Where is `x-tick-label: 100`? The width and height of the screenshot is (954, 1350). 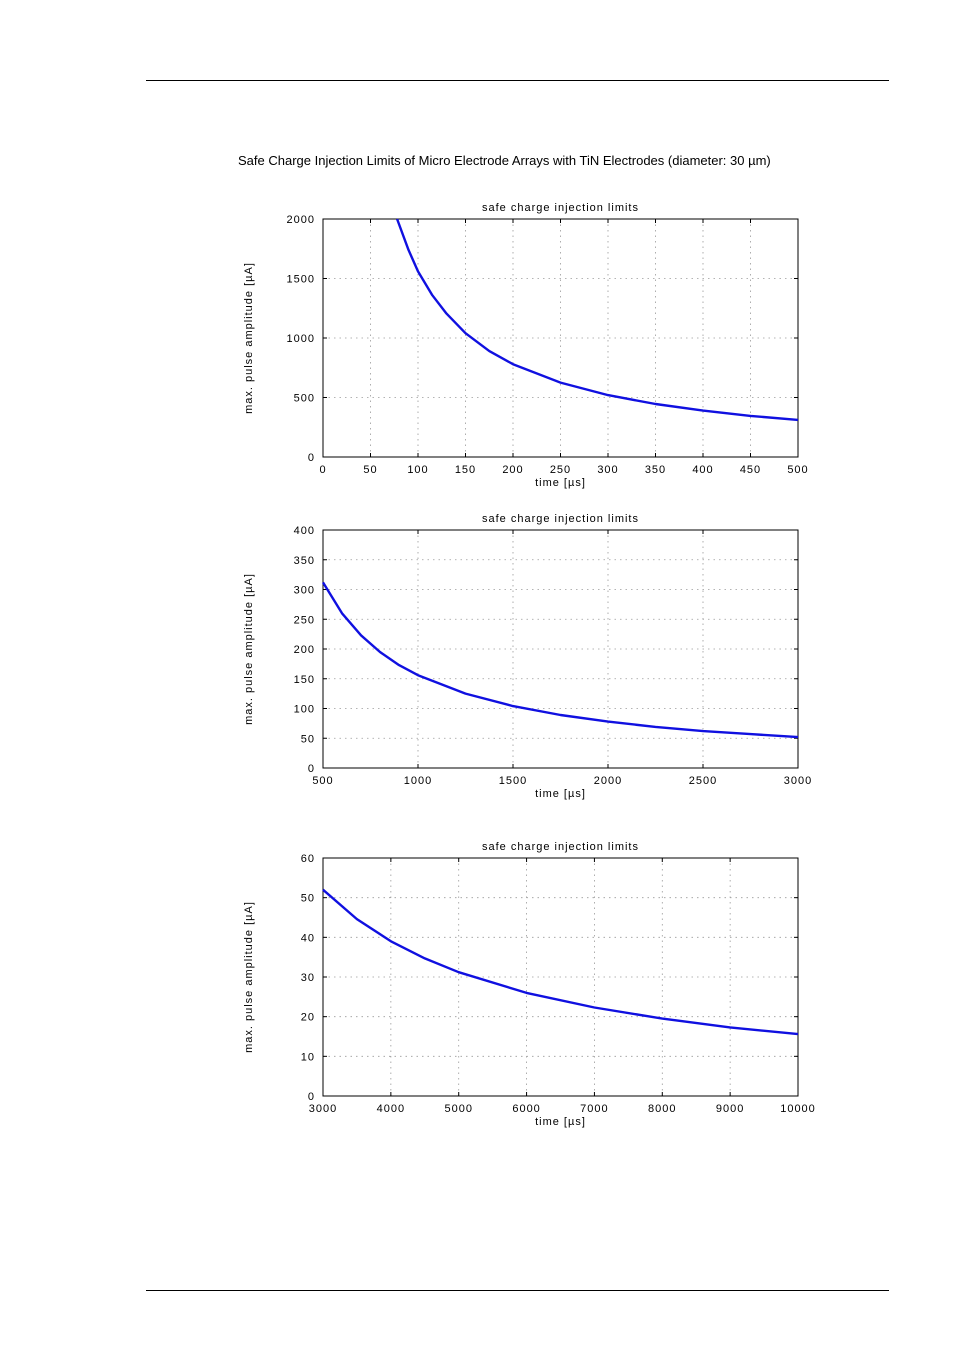
x-tick-label: 100 is located at coordinates (417, 470).